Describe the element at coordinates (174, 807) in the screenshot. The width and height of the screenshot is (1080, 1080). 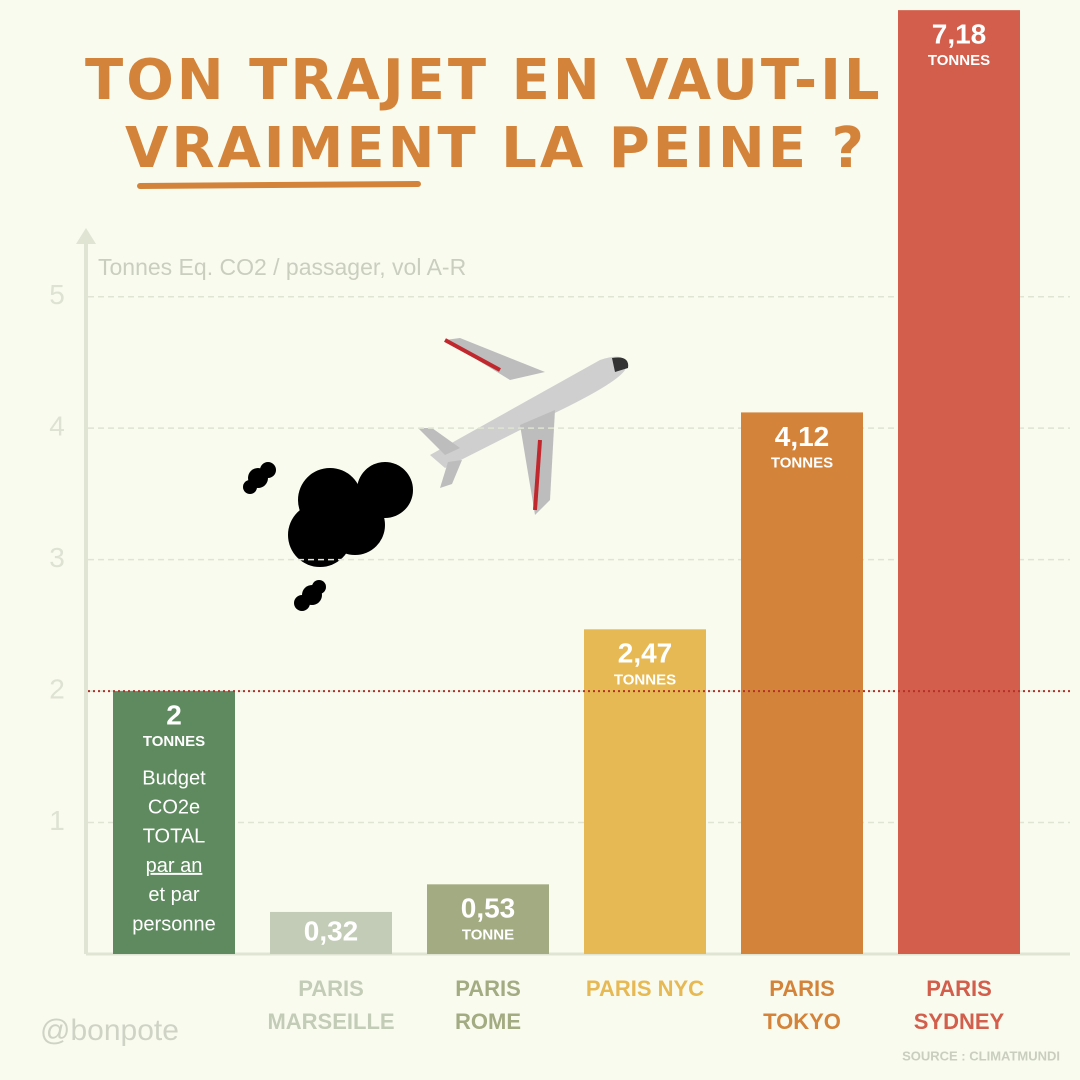
I see `budget-note: CO2e` at that location.